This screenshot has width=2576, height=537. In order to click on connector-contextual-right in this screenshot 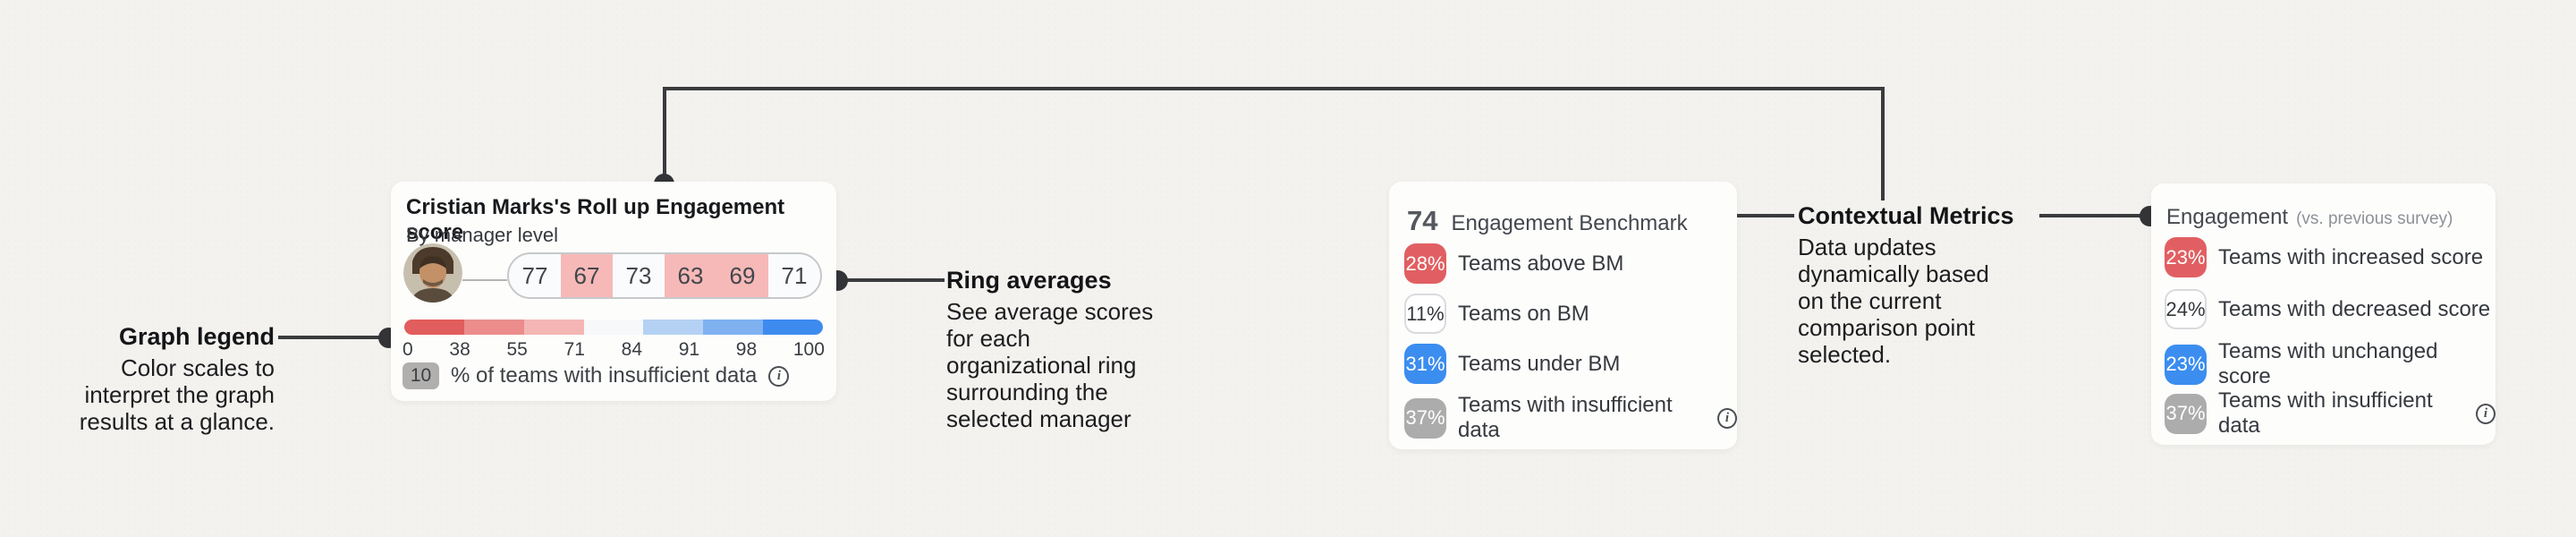, I will do `click(2094, 215)`.